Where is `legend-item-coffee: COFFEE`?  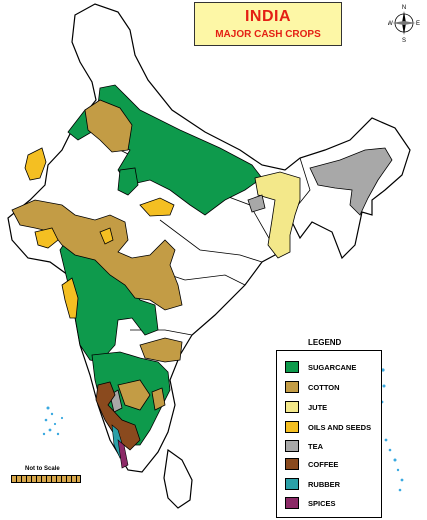
legend-item-coffee: COFFEE is located at coordinates (311, 464).